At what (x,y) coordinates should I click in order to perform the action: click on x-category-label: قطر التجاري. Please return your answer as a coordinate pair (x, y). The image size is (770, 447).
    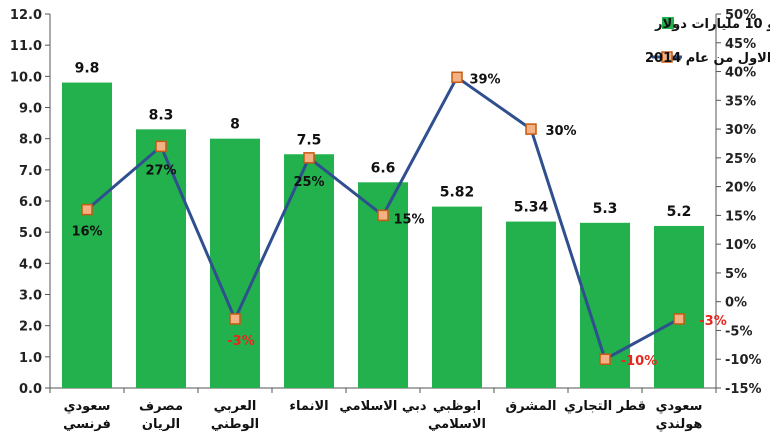
    Looking at the image, I should click on (605, 406).